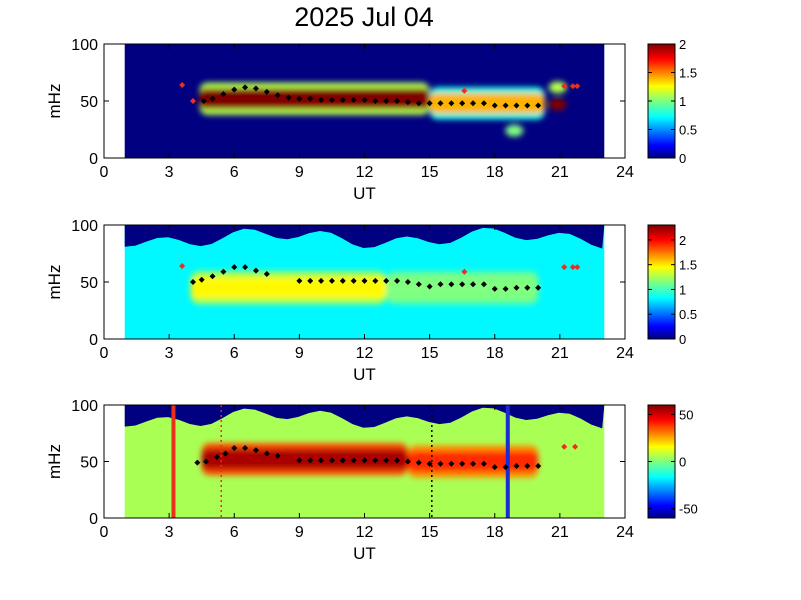 The image size is (801, 600). I want to click on colorbar: 0 0.5 1 1.5 2, so click(672, 101).